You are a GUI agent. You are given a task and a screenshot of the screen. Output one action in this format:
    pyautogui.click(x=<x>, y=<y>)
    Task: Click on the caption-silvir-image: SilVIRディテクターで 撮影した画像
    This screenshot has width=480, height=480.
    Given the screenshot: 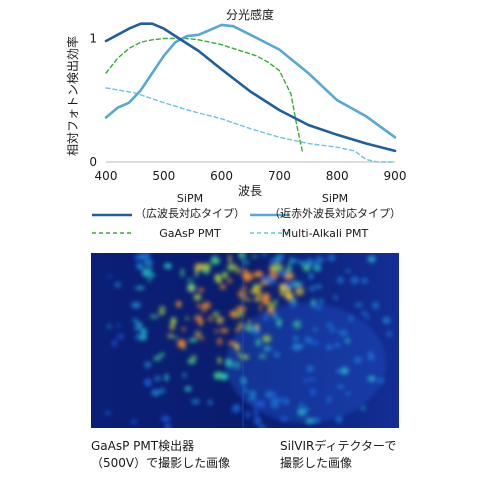 What is the action you would take?
    pyautogui.click(x=338, y=454)
    